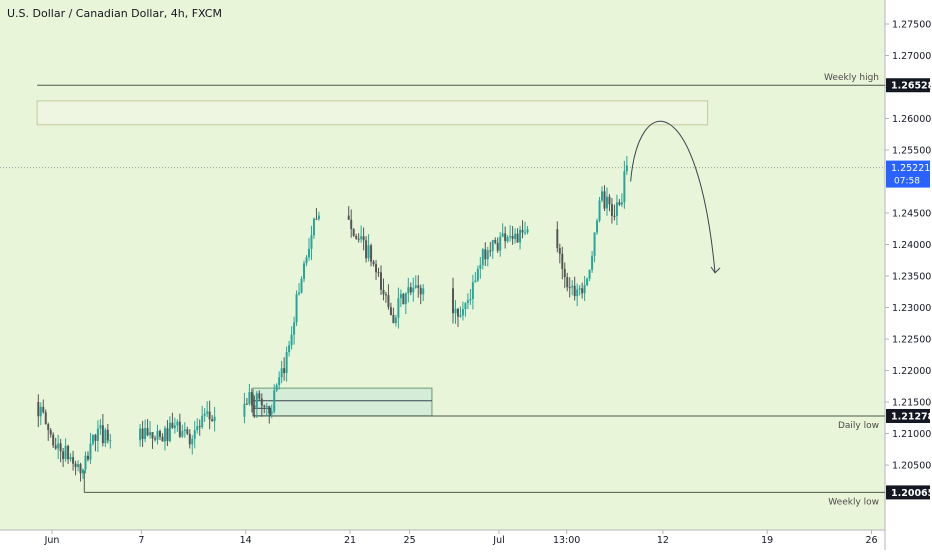  I want to click on level-price-badge-text: 1.21278, so click(911, 416).